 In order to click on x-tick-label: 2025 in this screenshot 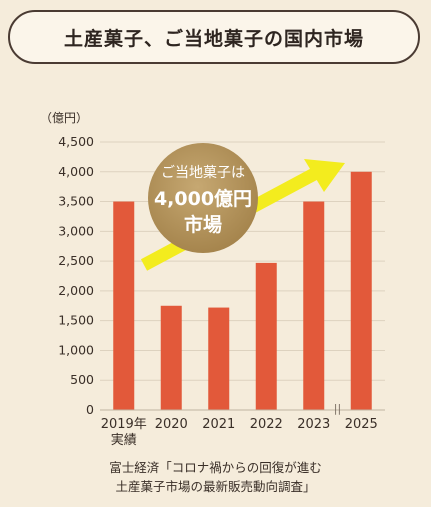, I will do `click(361, 424)`.